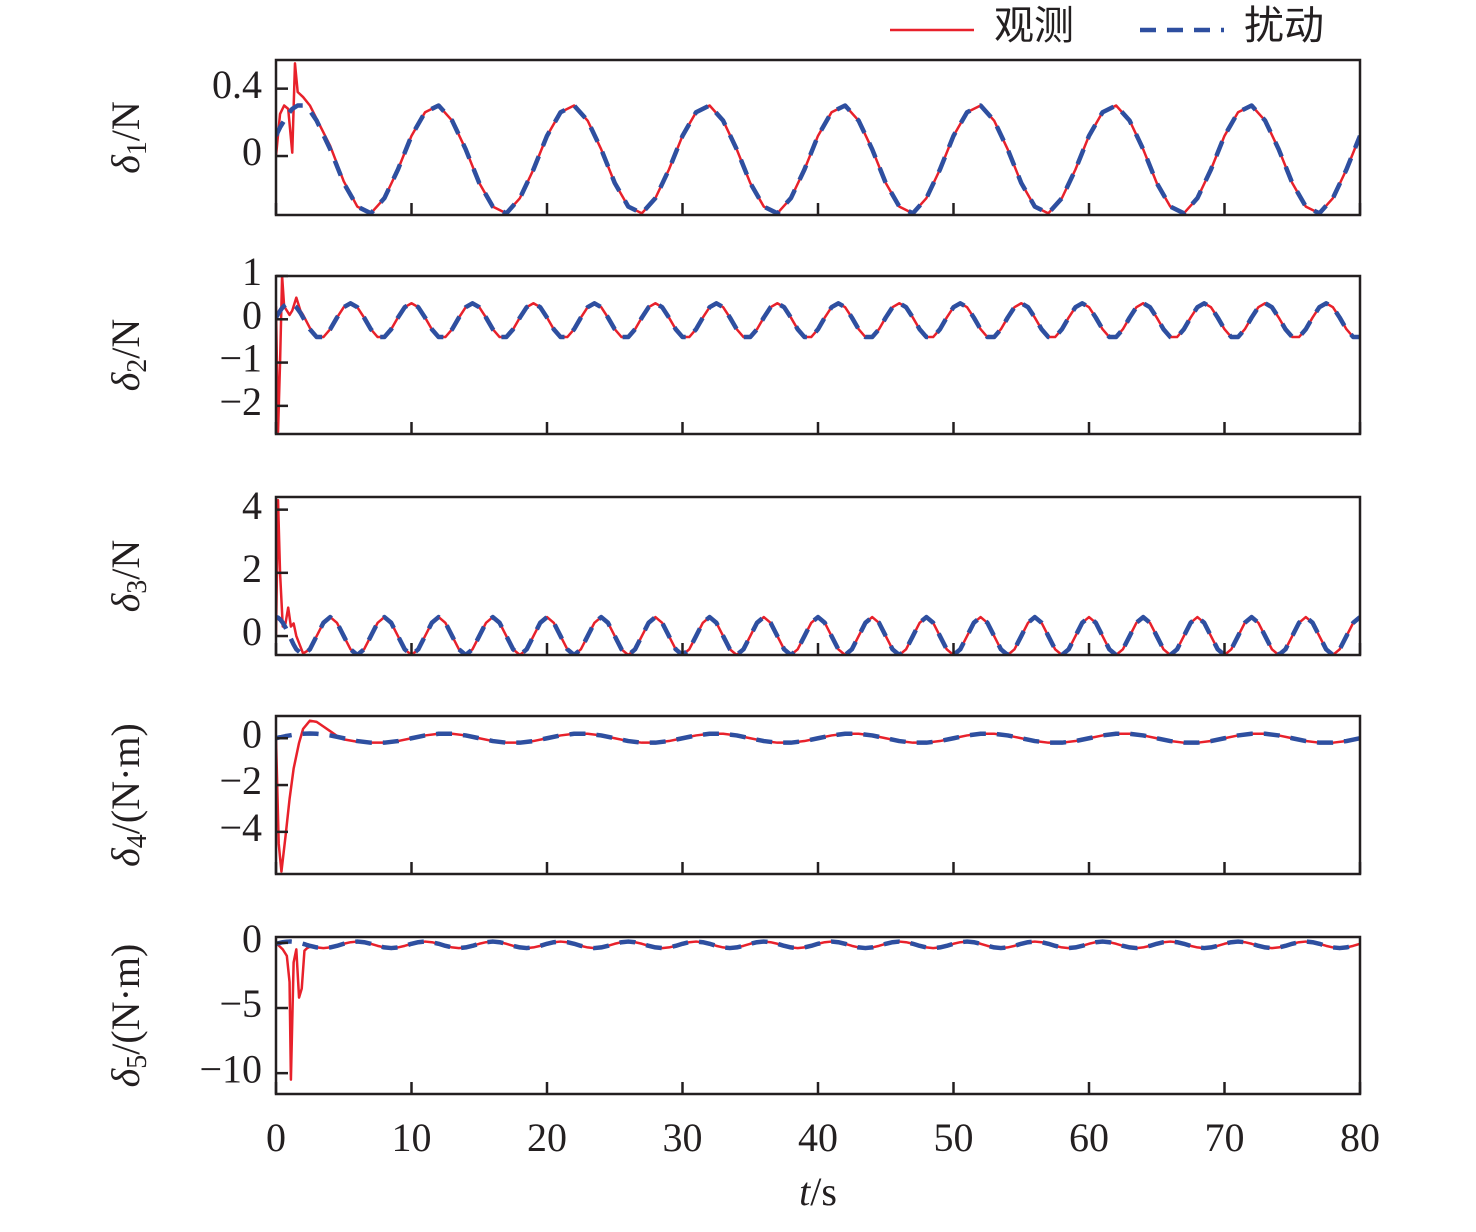 The height and width of the screenshot is (1232, 1476). What do you see at coordinates (252, 568) in the screenshot?
I see `y-tick-label: 2` at bounding box center [252, 568].